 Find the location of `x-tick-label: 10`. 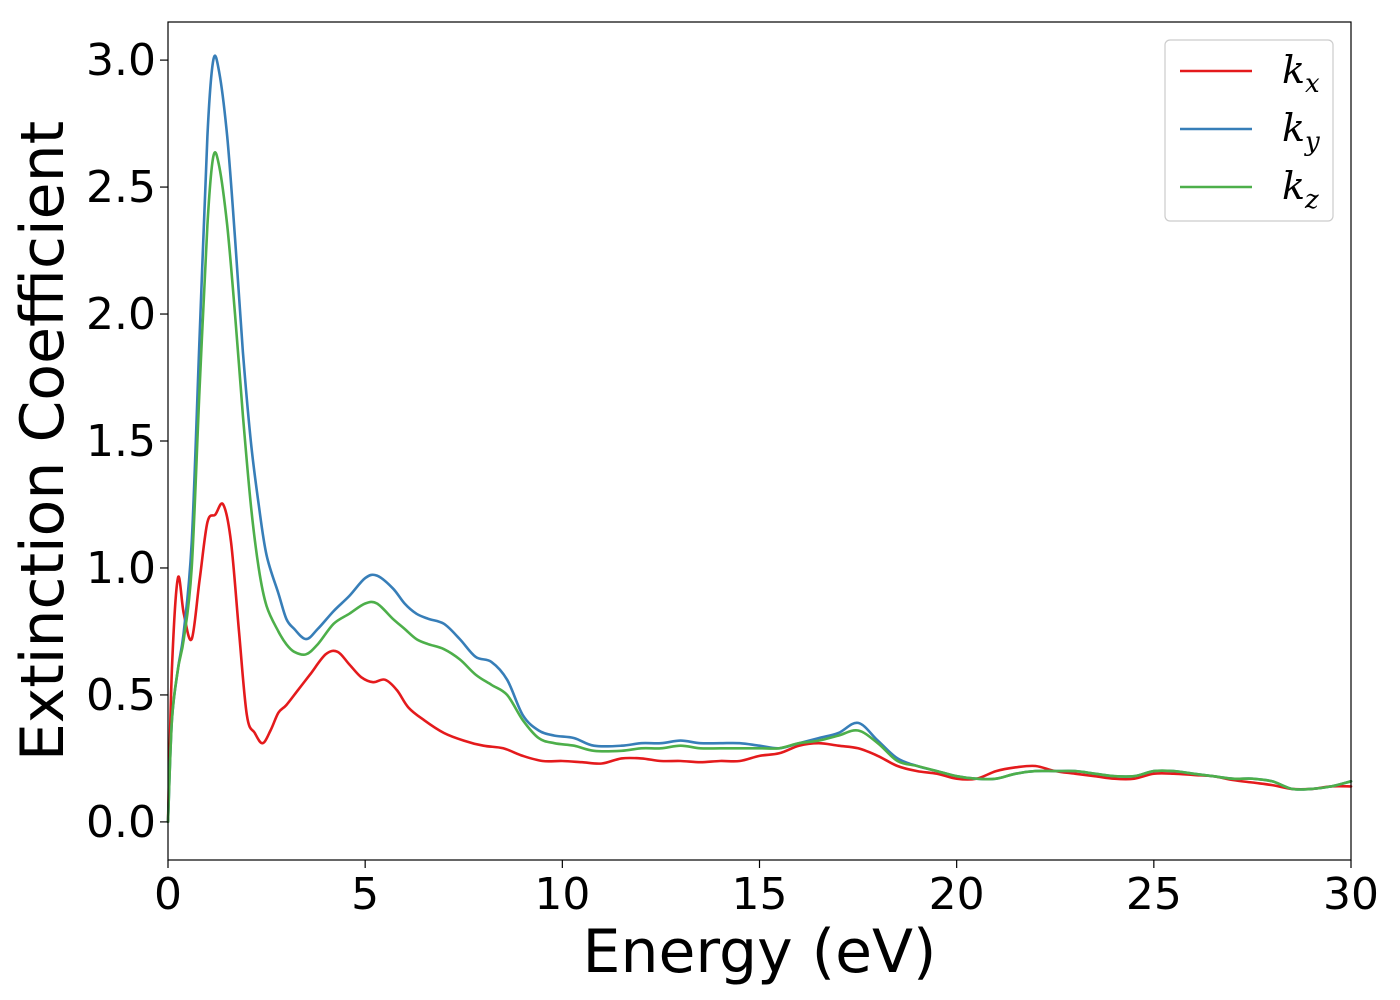

x-tick-label: 10 is located at coordinates (562, 894).